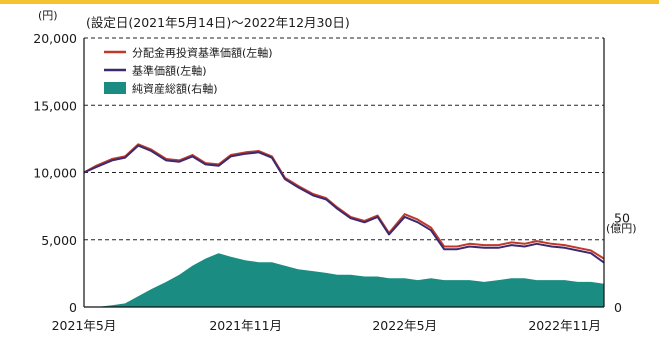  Describe the element at coordinates (175, 89) in the screenshot. I see `legend-label: 純資産総額(右軸)` at that location.